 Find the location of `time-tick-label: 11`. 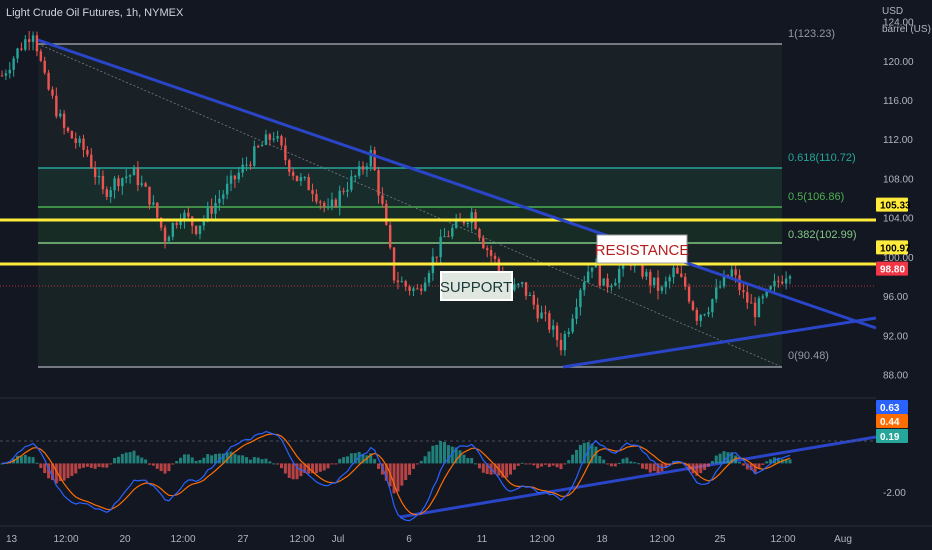

time-tick-label: 11 is located at coordinates (482, 539).